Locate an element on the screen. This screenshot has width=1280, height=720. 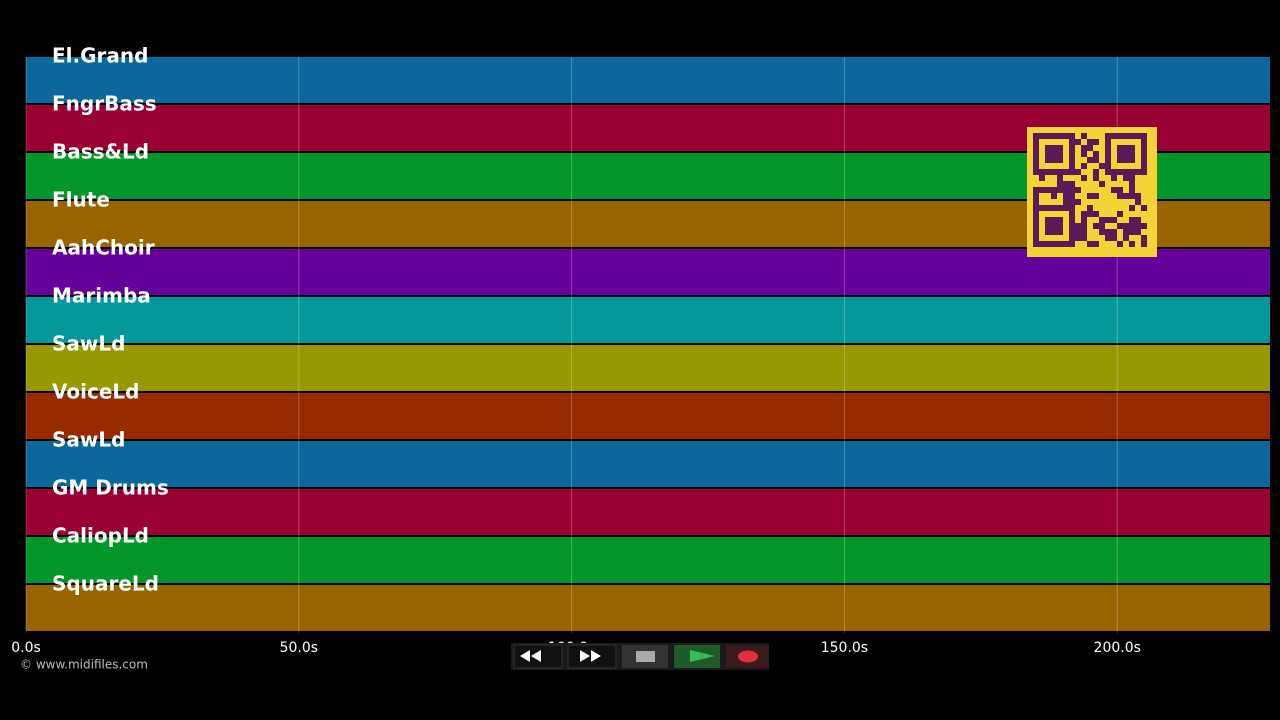
stop-button is located at coordinates (645, 656).